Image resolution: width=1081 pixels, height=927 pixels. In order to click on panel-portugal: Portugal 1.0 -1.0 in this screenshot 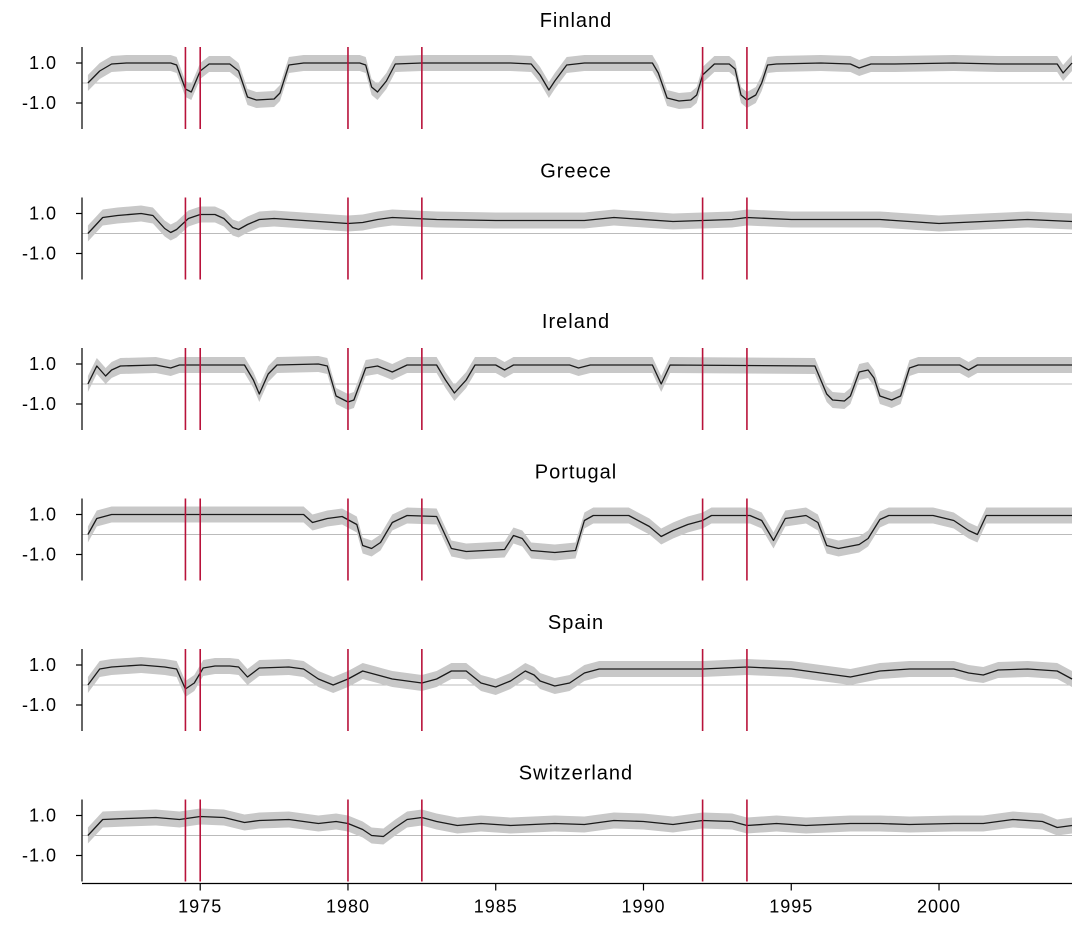, I will do `click(547, 521)`.